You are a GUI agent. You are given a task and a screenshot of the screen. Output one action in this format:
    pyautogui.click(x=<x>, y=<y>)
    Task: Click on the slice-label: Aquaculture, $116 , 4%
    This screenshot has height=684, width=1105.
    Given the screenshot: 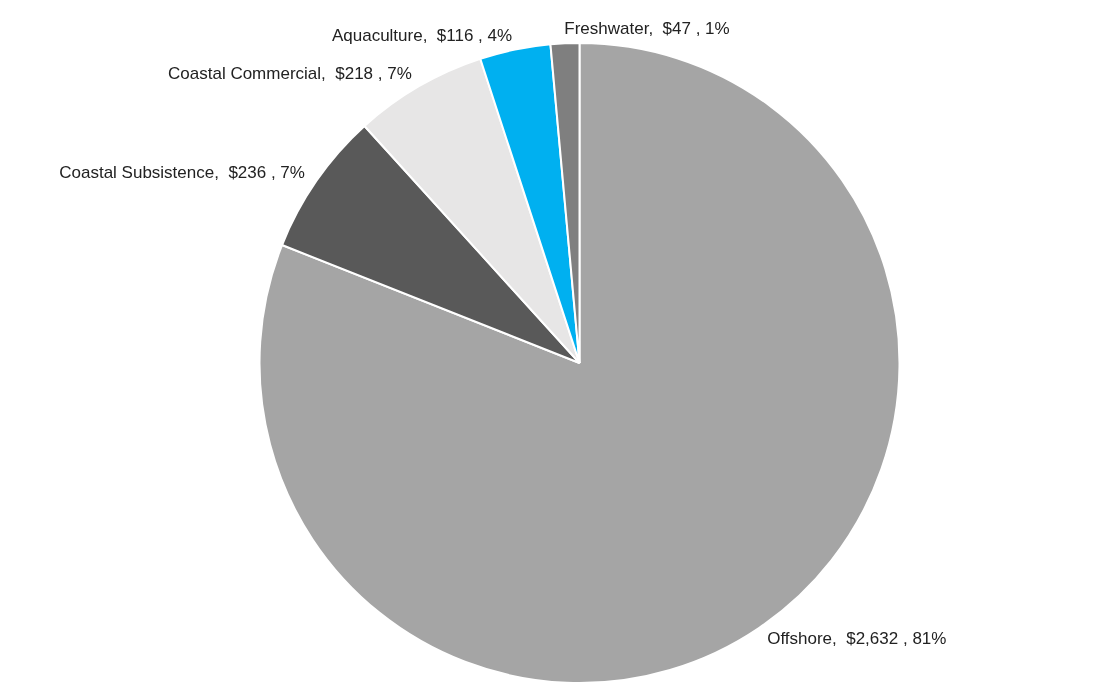 What is the action you would take?
    pyautogui.click(x=422, y=35)
    